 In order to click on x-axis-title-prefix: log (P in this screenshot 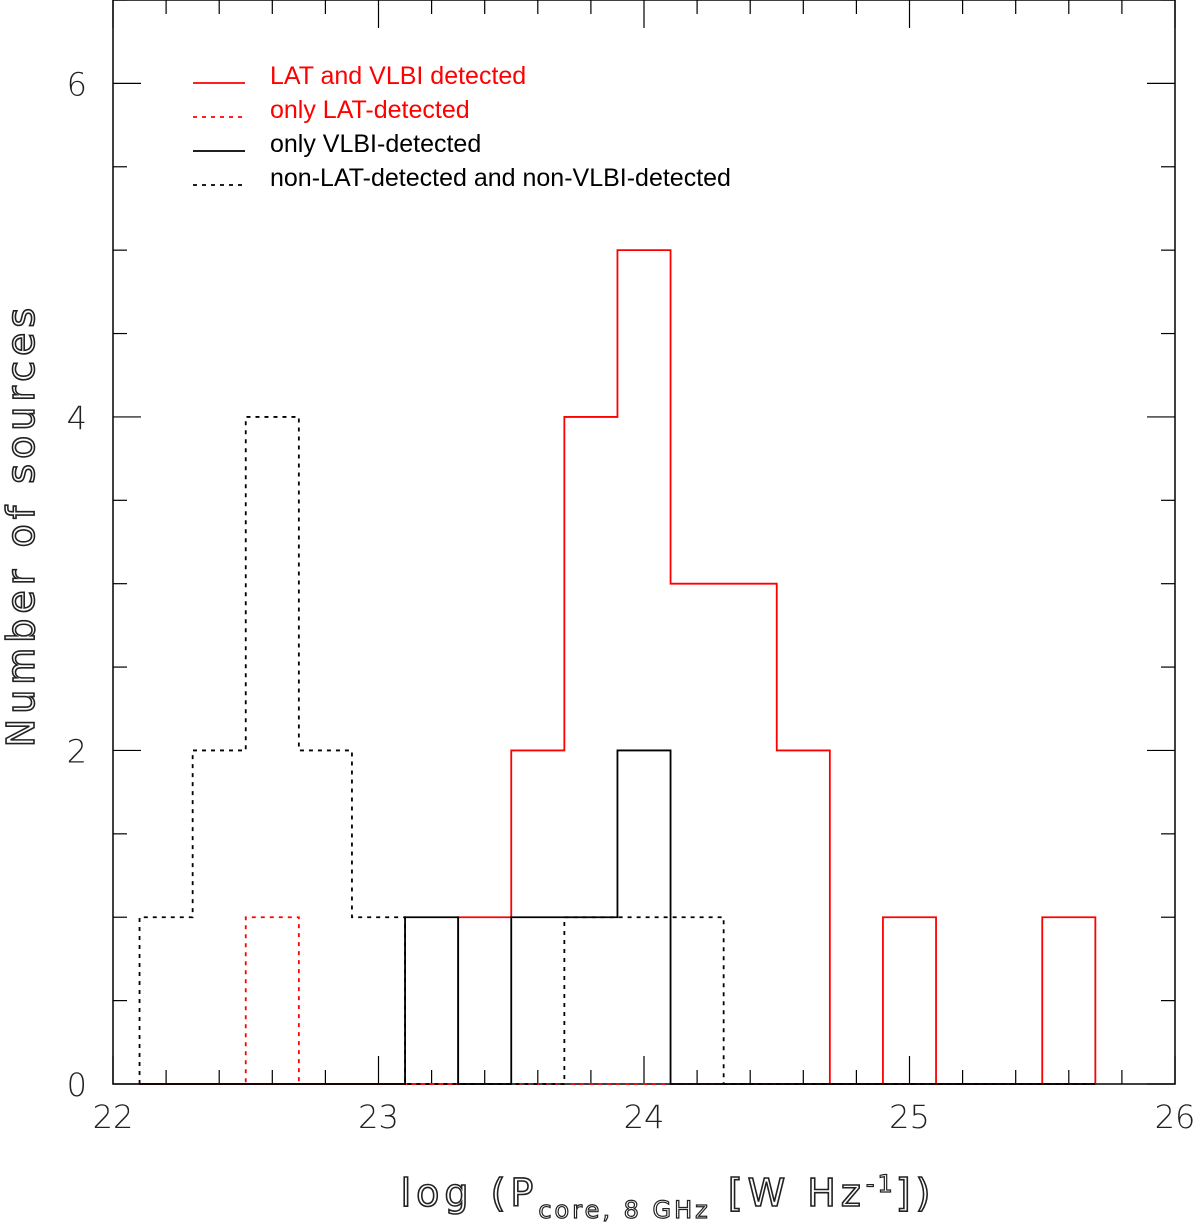, I will do `click(470, 1193)`.